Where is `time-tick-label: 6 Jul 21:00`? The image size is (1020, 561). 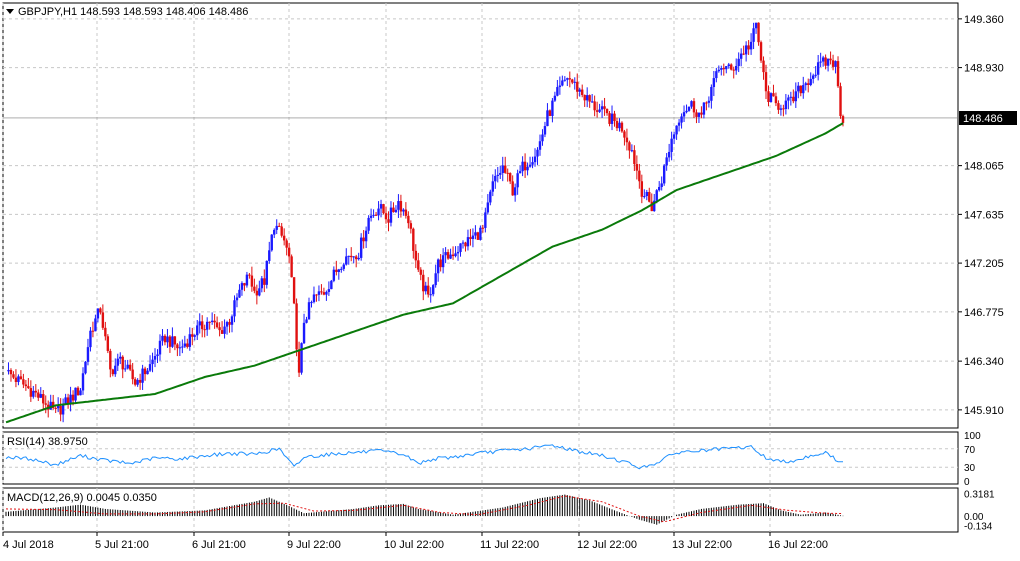 time-tick-label: 6 Jul 21:00 is located at coordinates (219, 545).